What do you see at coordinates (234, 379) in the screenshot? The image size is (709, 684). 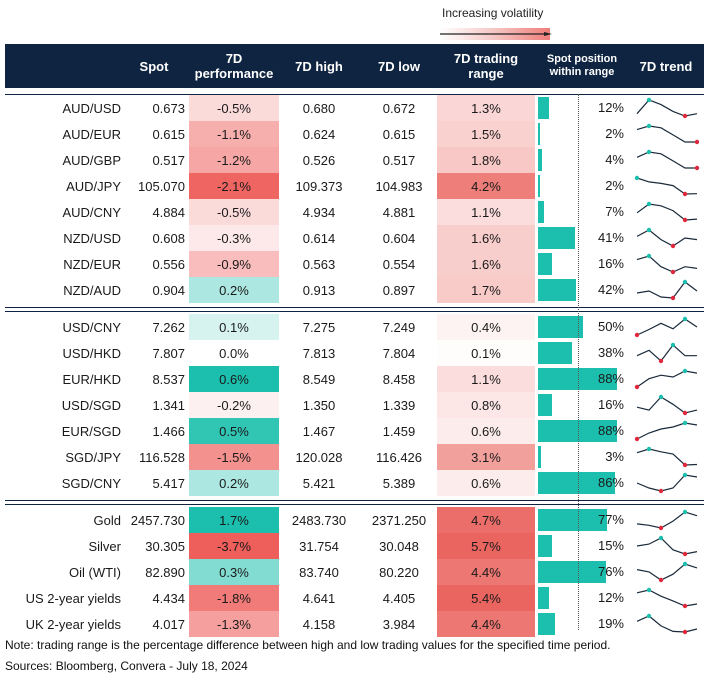 I see `performance-value: 0.6%` at bounding box center [234, 379].